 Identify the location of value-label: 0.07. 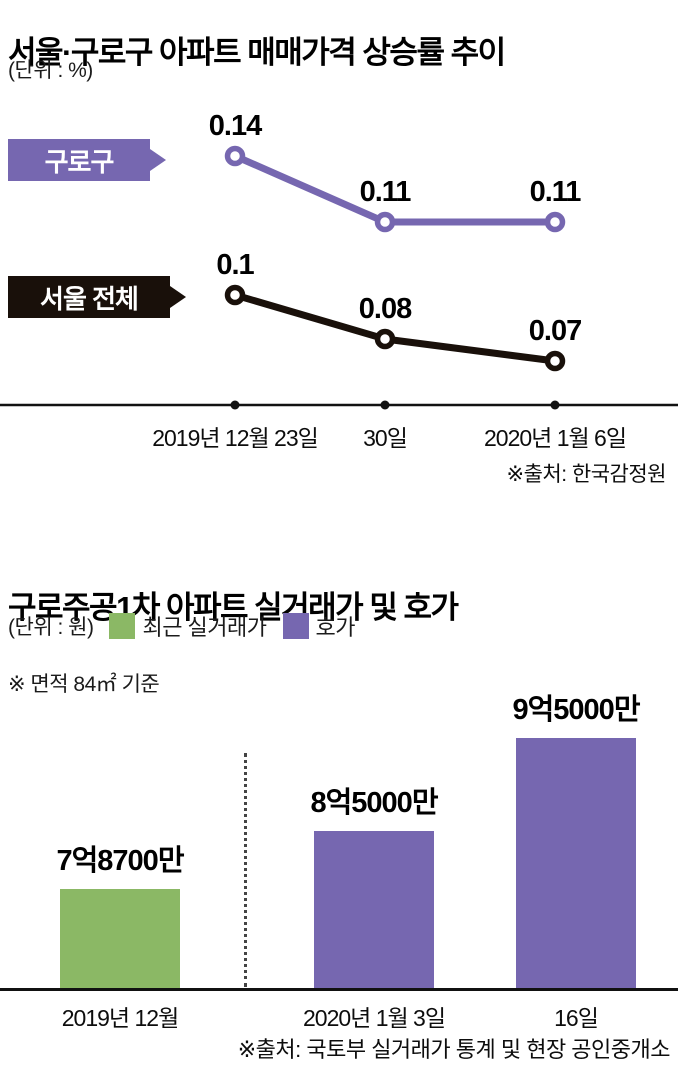
(555, 331).